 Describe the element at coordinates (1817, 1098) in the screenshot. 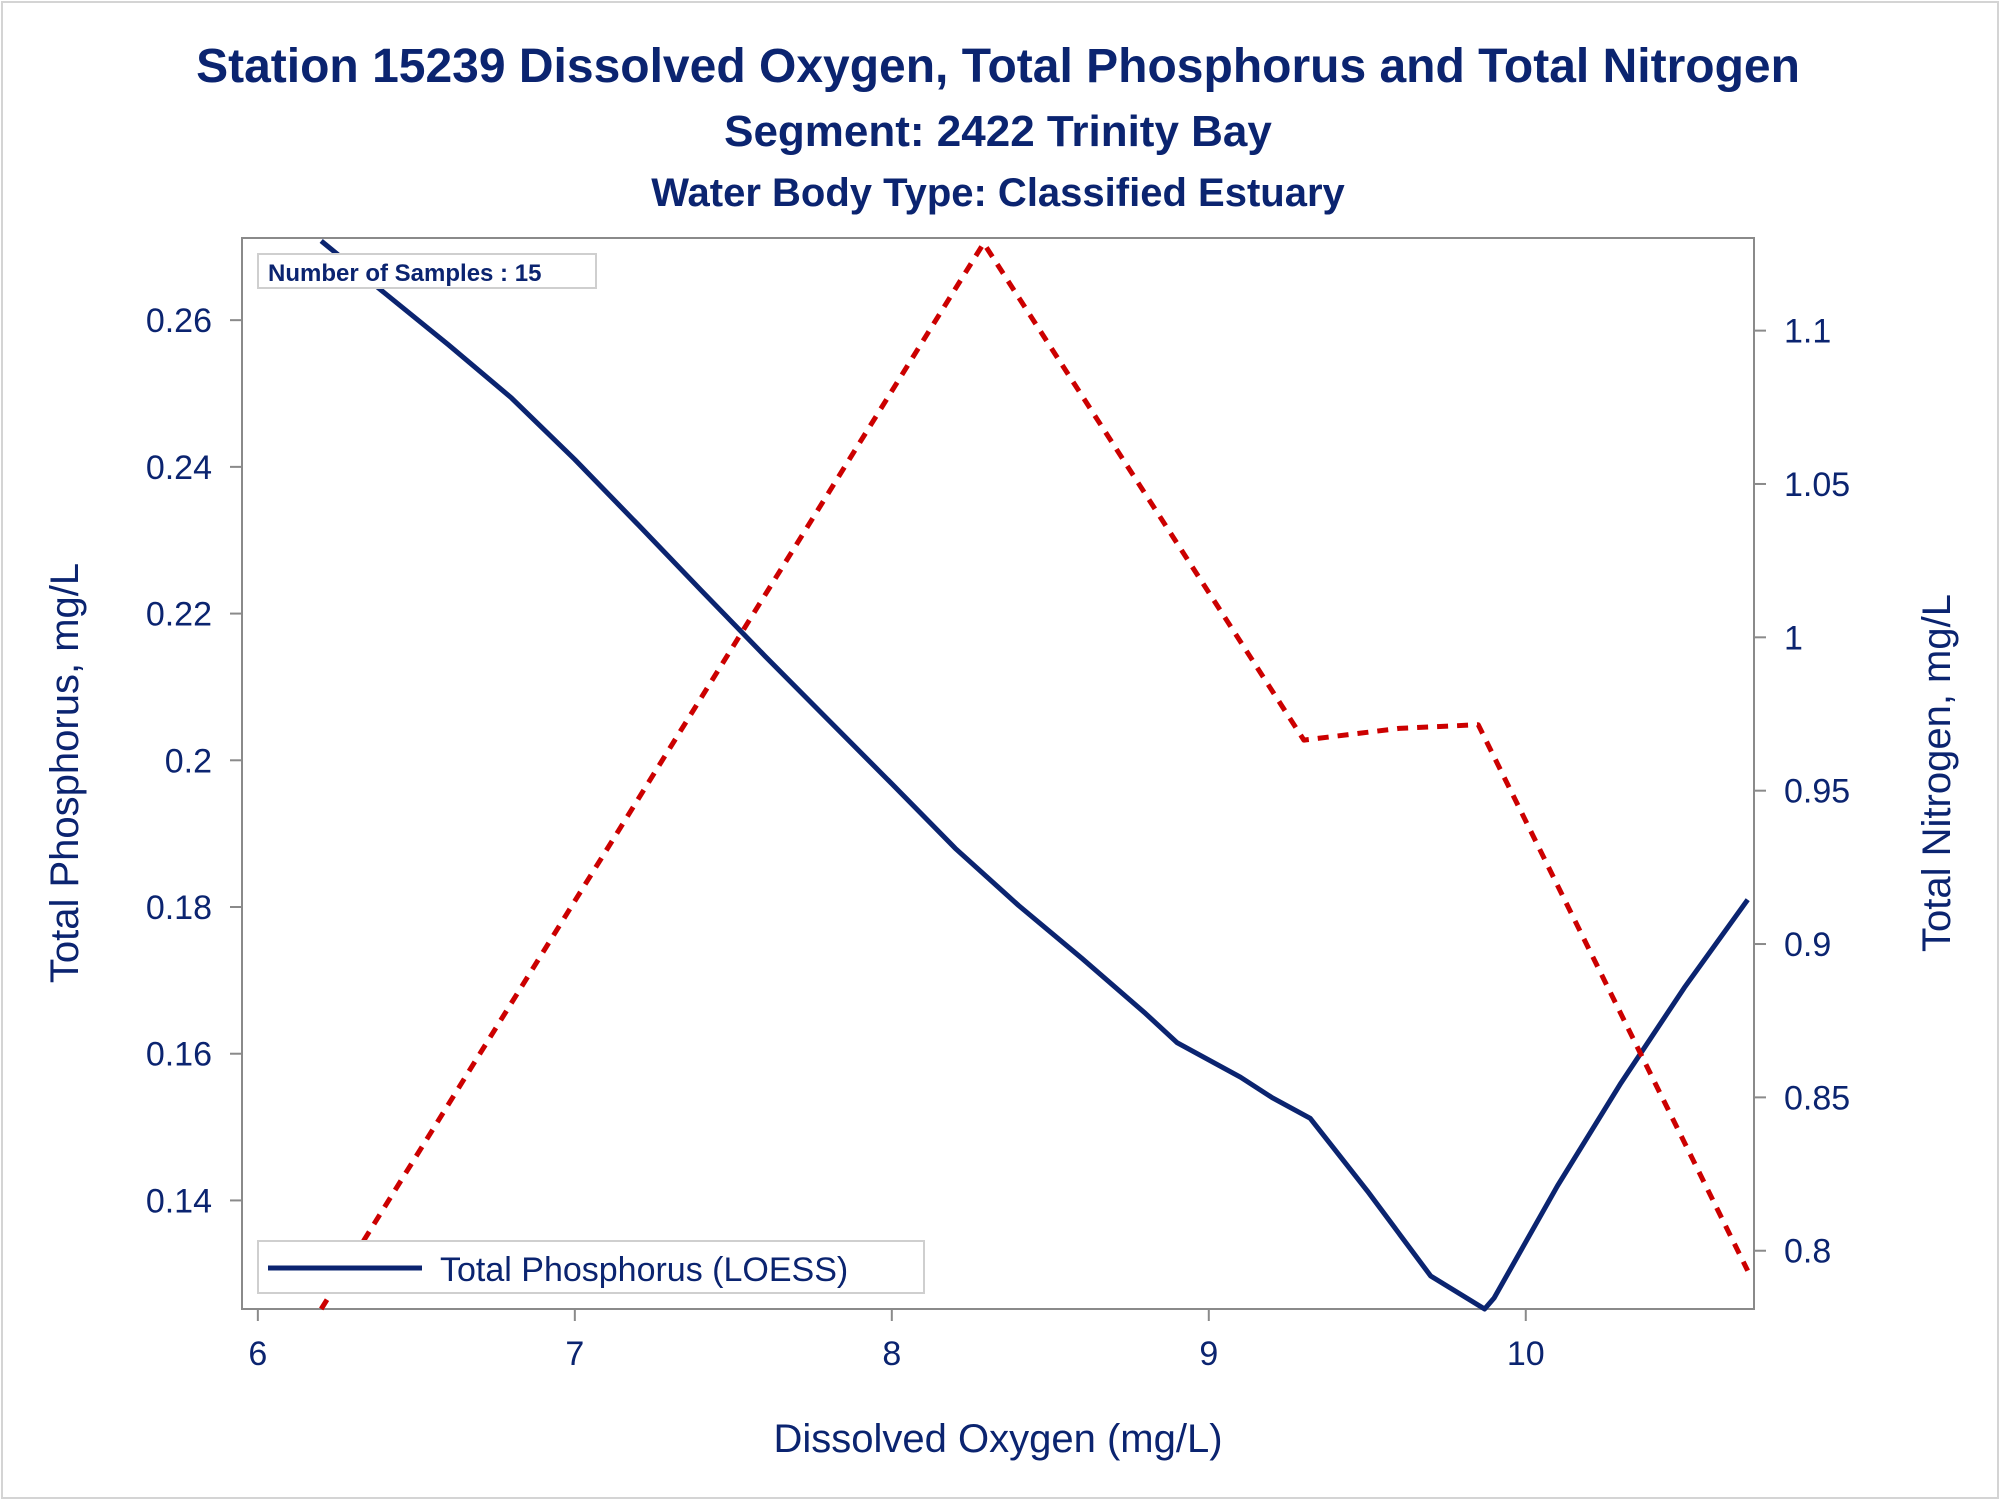

I see `y2-tick-label: 0.85` at that location.